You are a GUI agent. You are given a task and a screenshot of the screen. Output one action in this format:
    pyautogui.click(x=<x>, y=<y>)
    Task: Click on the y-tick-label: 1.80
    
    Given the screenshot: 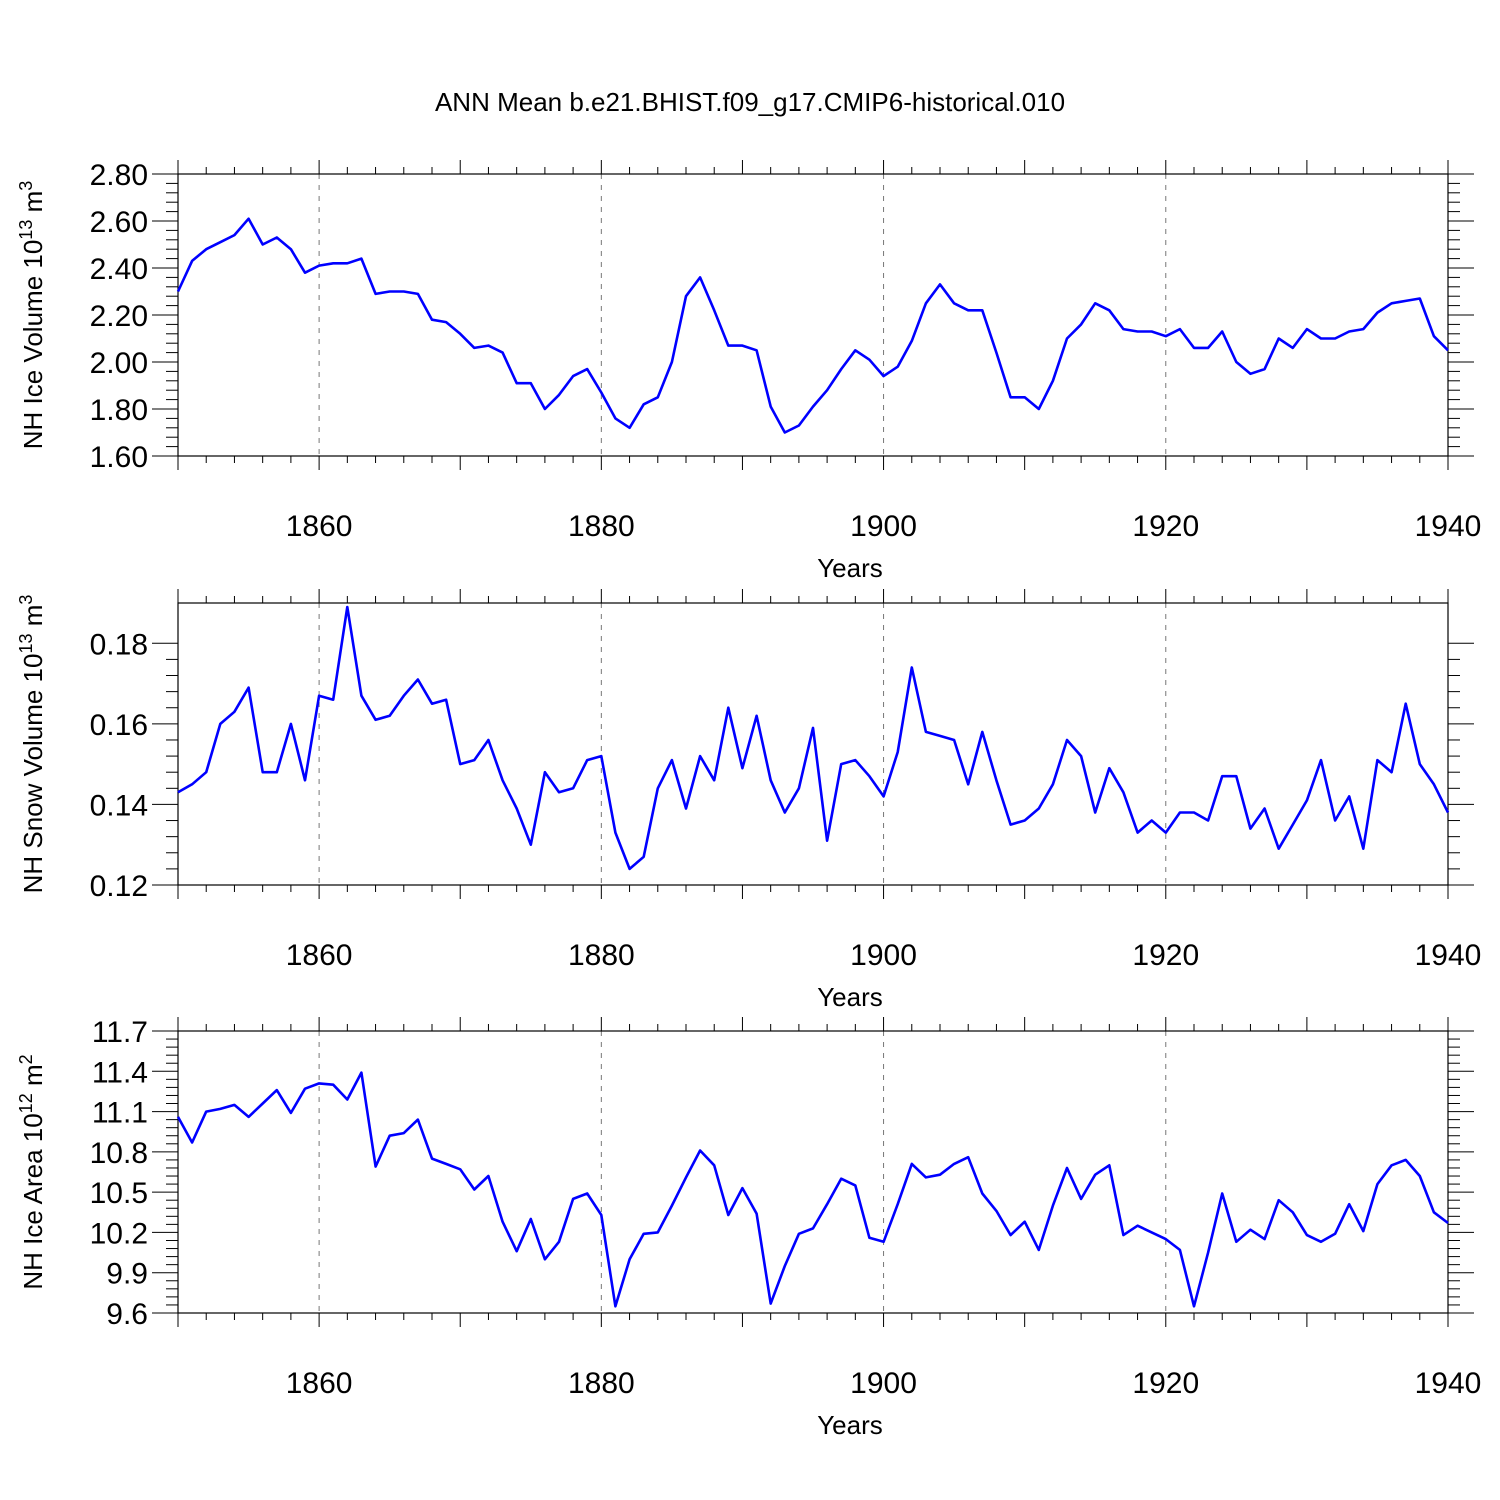 What is the action you would take?
    pyautogui.click(x=119, y=410)
    